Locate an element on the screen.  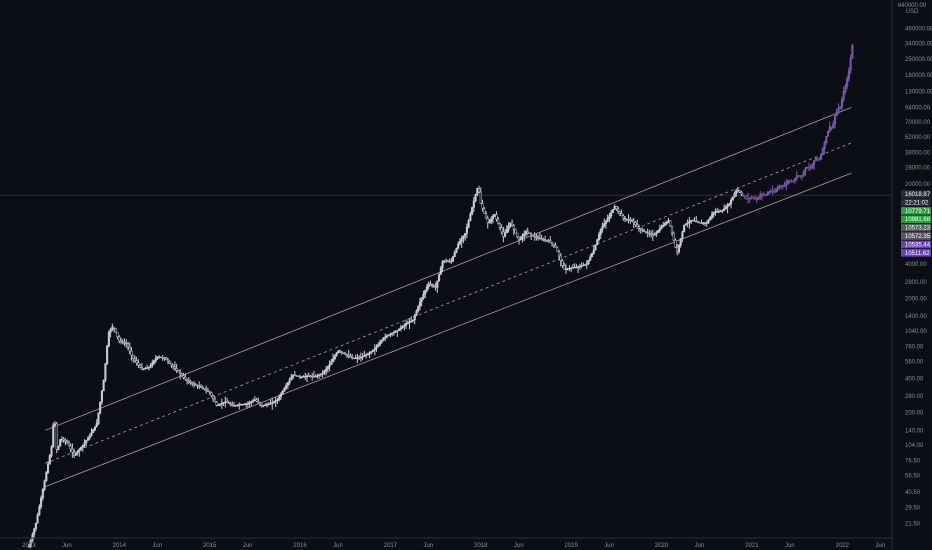
price-axis-unit: USD is located at coordinates (912, 12).